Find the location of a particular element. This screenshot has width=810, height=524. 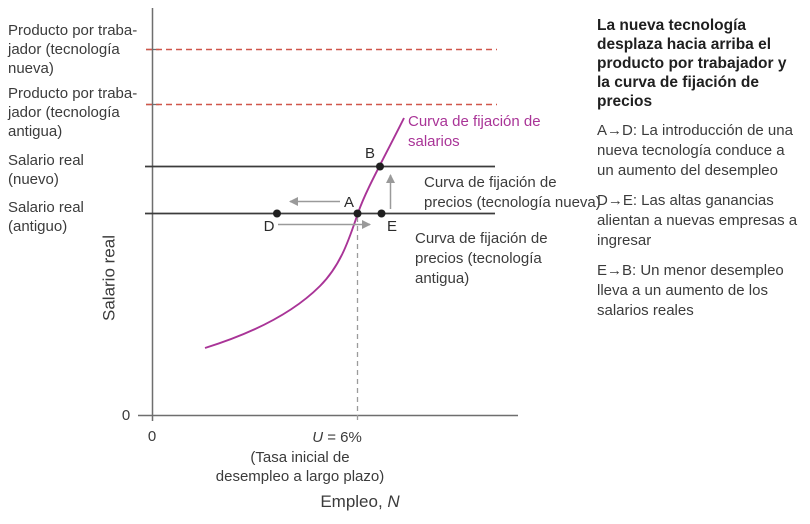

x-axis-title: Empleo, N is located at coordinates (360, 501).